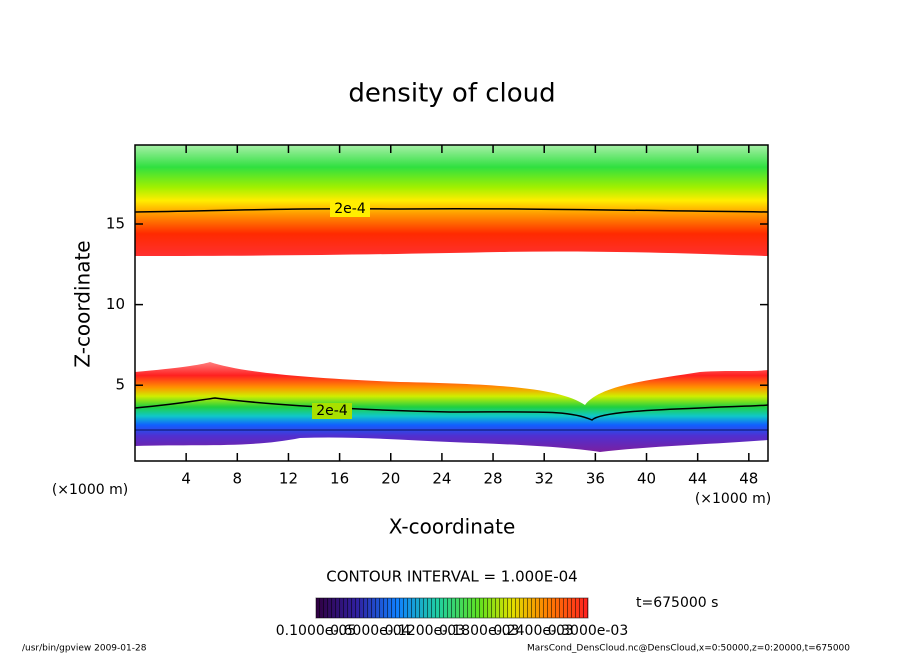 The width and height of the screenshot is (904, 658). I want to click on x-tick-label: 28, so click(493, 479).